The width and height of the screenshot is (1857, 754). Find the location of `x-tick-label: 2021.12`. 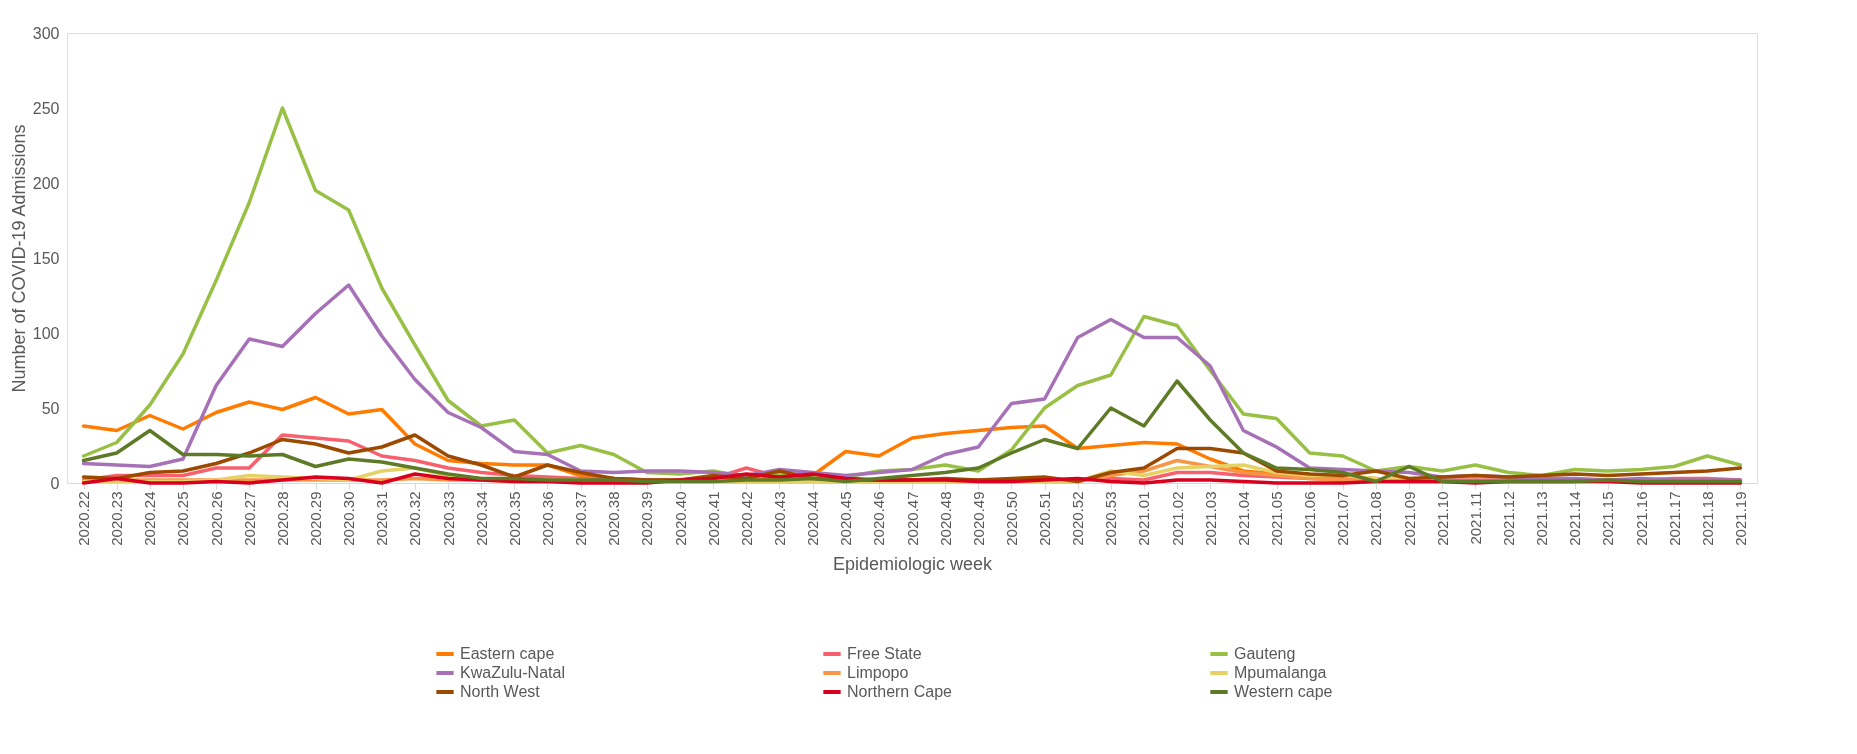

x-tick-label: 2021.12 is located at coordinates (1508, 518).